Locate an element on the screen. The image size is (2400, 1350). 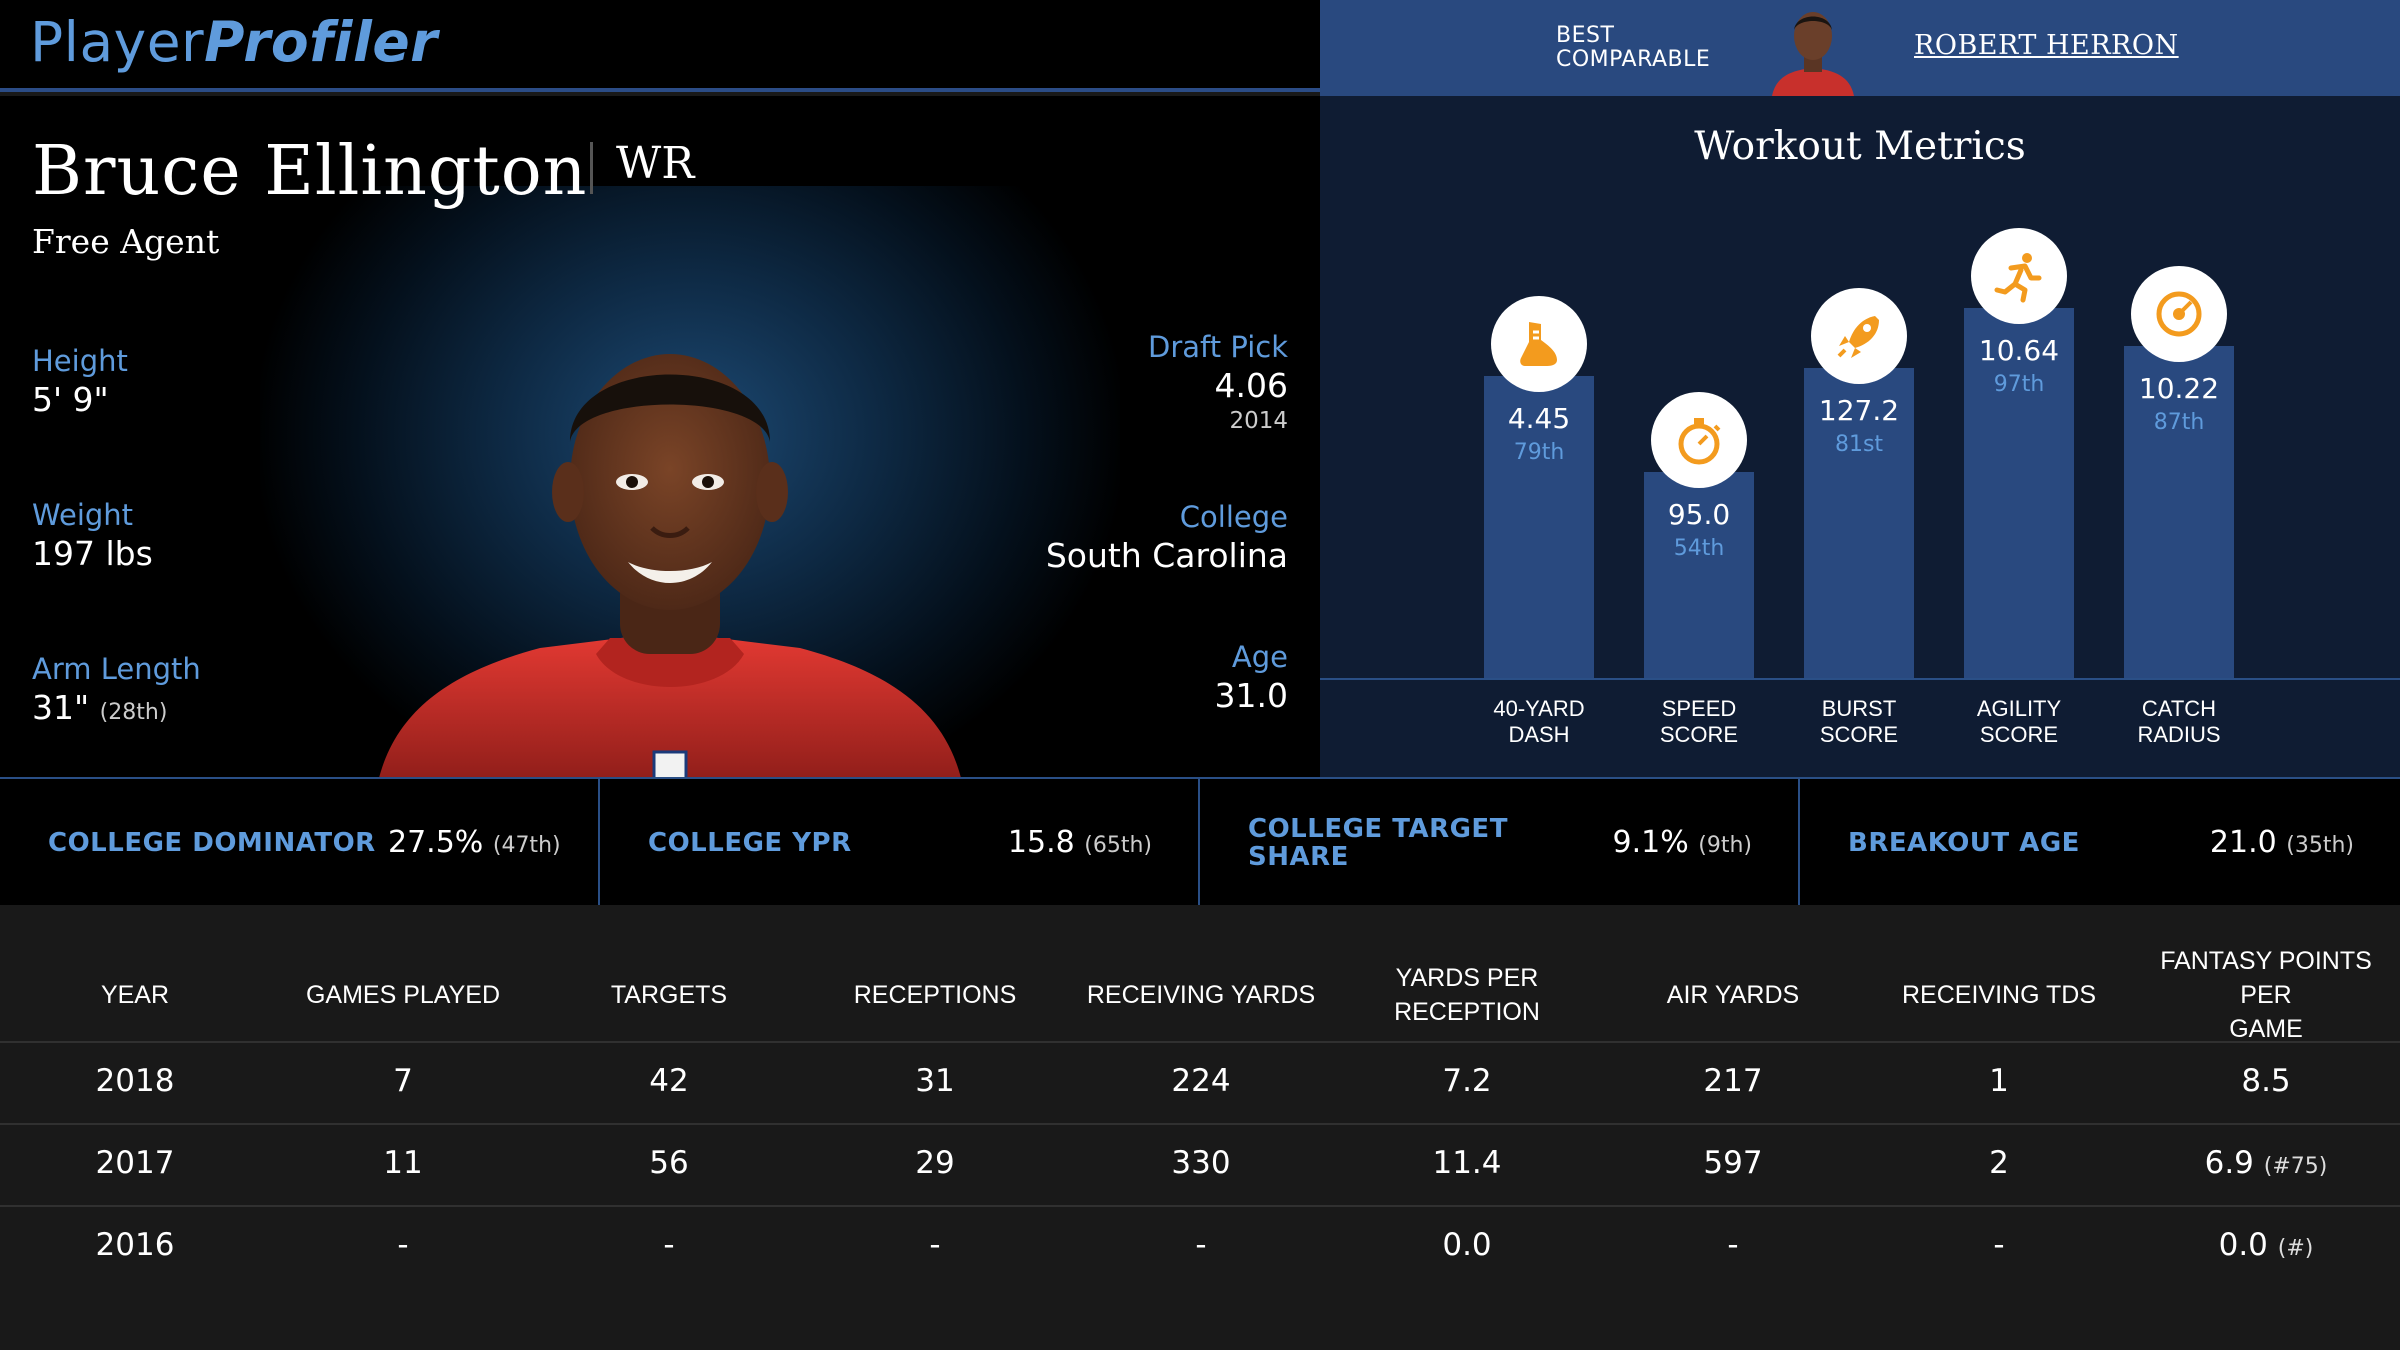
bar-value: 127.2 is located at coordinates (1859, 410).